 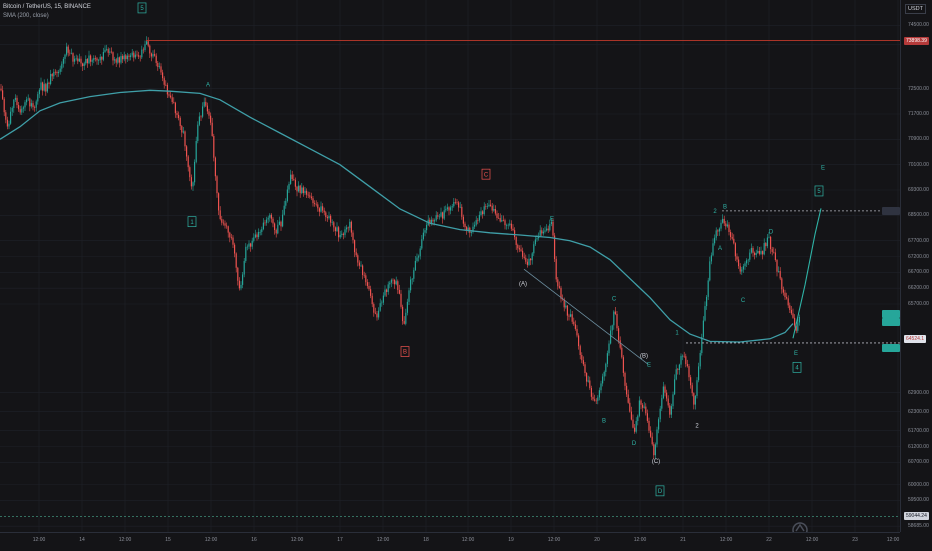 What do you see at coordinates (614, 300) in the screenshot?
I see `wave-label: C` at bounding box center [614, 300].